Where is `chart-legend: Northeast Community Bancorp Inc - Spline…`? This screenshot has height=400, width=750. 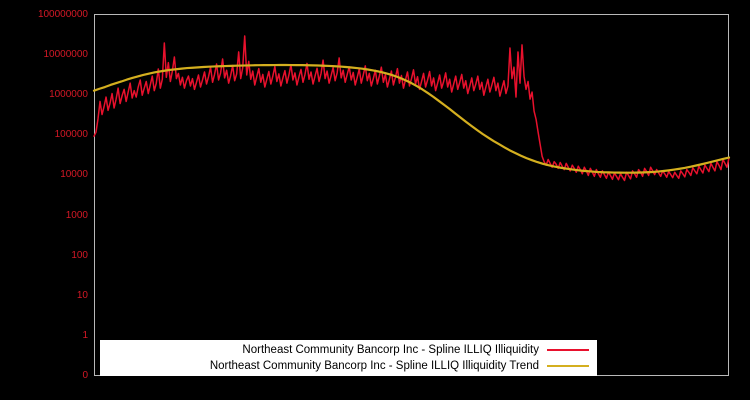
chart-legend: Northeast Community Bancorp Inc - Spline… is located at coordinates (348, 358).